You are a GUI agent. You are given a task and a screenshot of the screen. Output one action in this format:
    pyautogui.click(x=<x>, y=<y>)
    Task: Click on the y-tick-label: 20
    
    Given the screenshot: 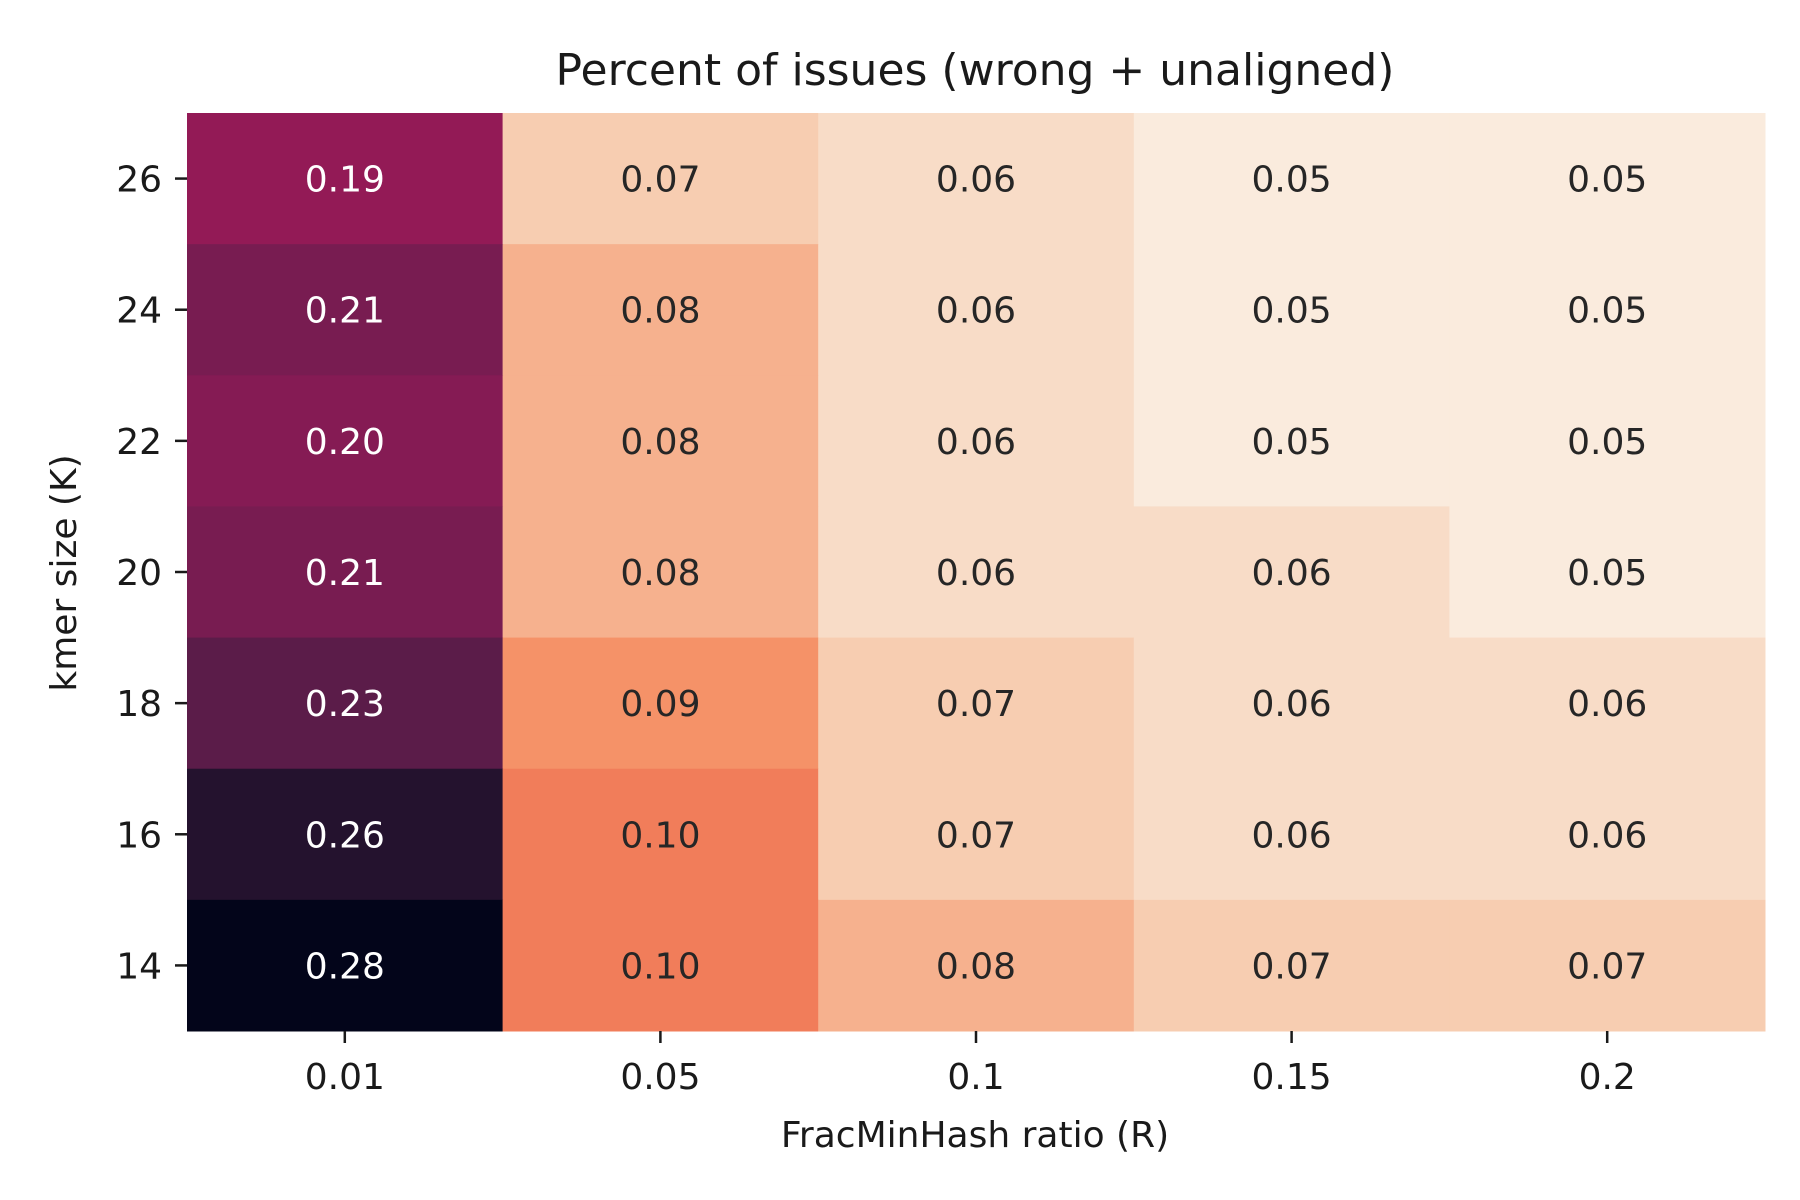 What is the action you would take?
    pyautogui.click(x=139, y=573)
    